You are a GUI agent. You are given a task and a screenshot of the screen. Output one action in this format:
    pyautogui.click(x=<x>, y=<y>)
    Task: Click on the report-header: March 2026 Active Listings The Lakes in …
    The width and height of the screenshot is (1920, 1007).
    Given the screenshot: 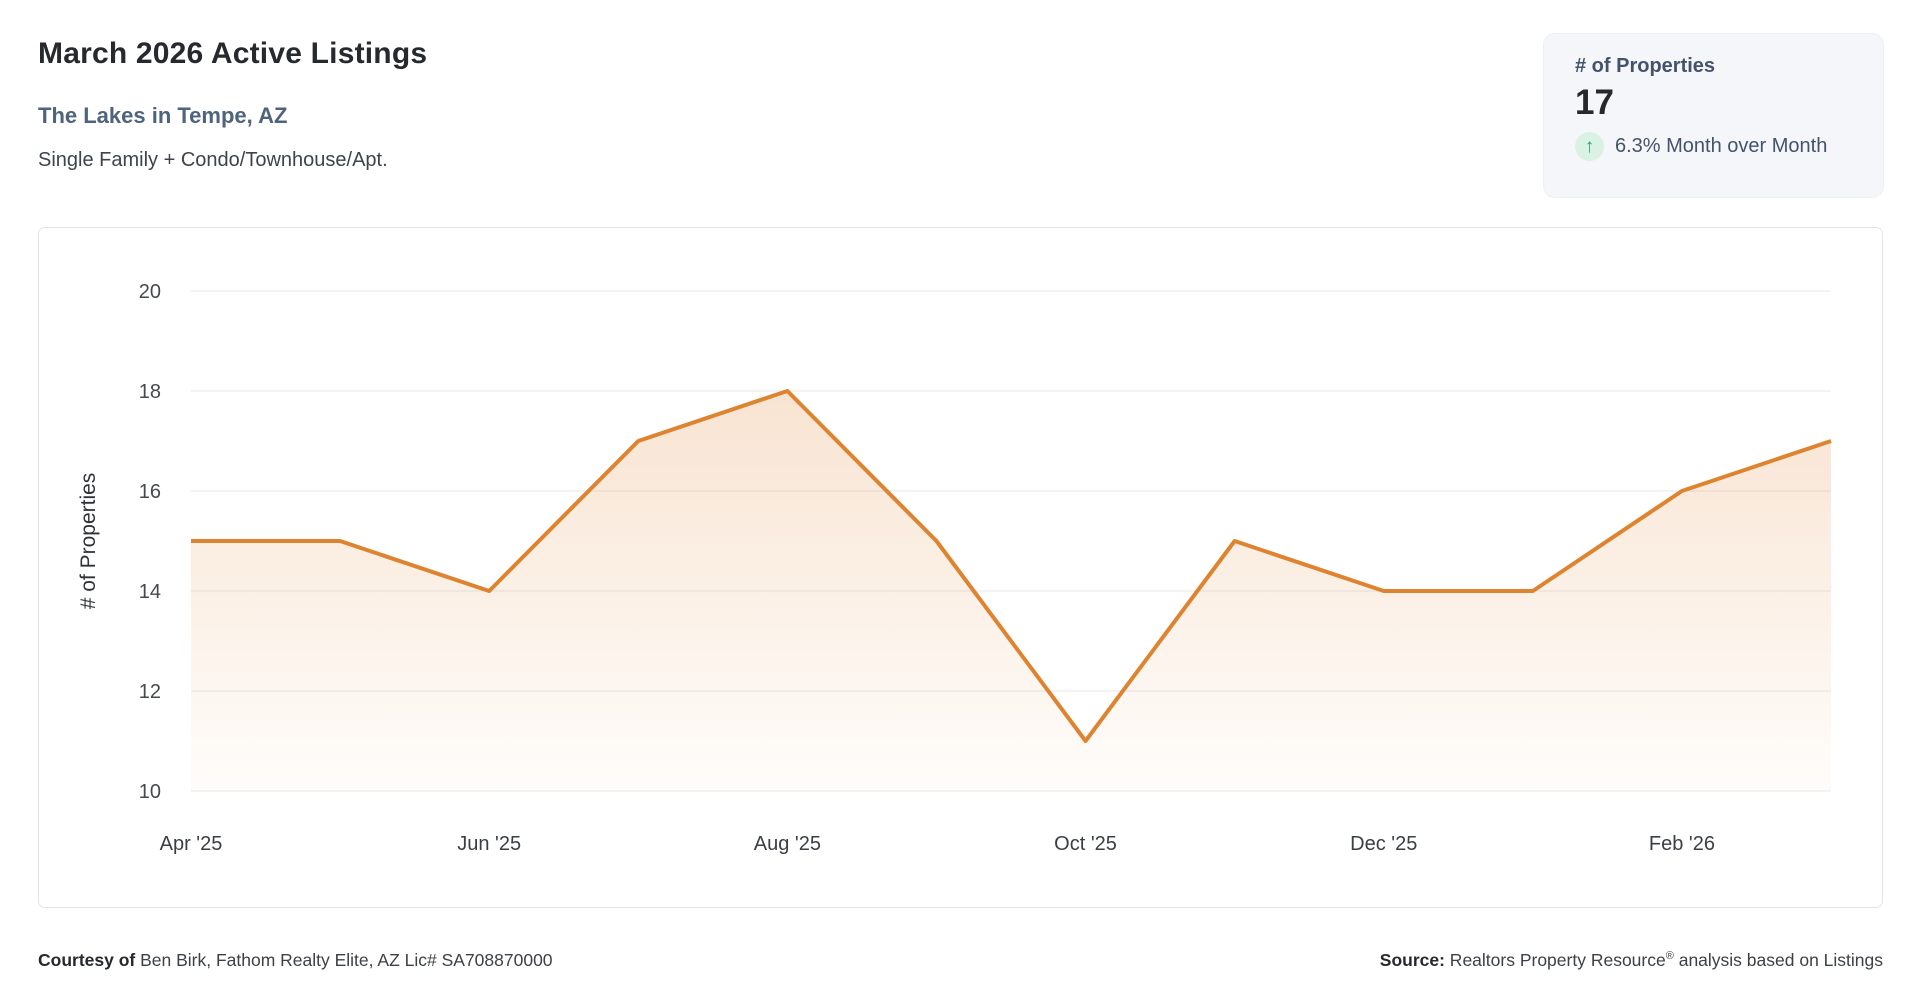 What is the action you would take?
    pyautogui.click(x=232, y=104)
    